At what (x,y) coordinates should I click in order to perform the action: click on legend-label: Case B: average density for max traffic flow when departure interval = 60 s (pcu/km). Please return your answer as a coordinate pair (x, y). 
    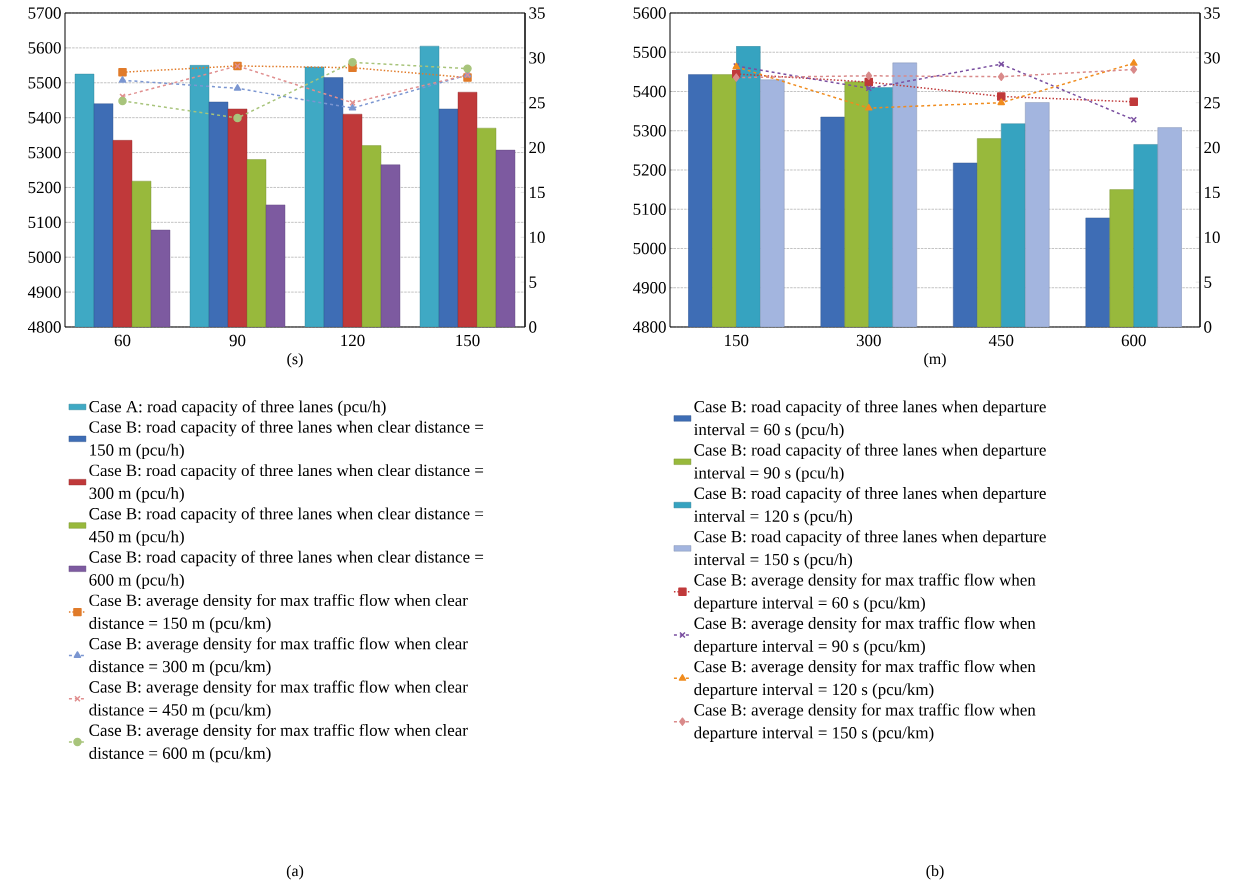
    Looking at the image, I should click on (865, 592).